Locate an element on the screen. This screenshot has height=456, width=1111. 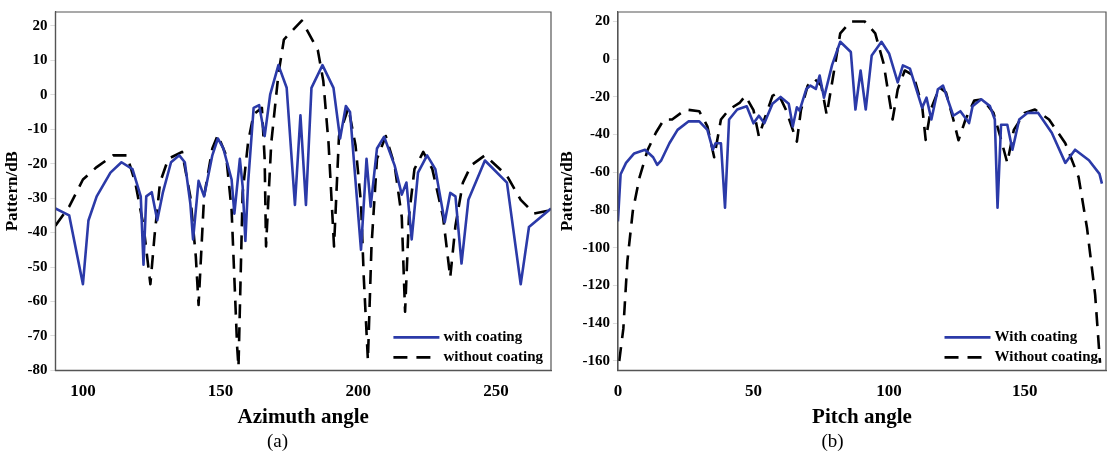
x-tick-label: 200 is located at coordinates (358, 390).